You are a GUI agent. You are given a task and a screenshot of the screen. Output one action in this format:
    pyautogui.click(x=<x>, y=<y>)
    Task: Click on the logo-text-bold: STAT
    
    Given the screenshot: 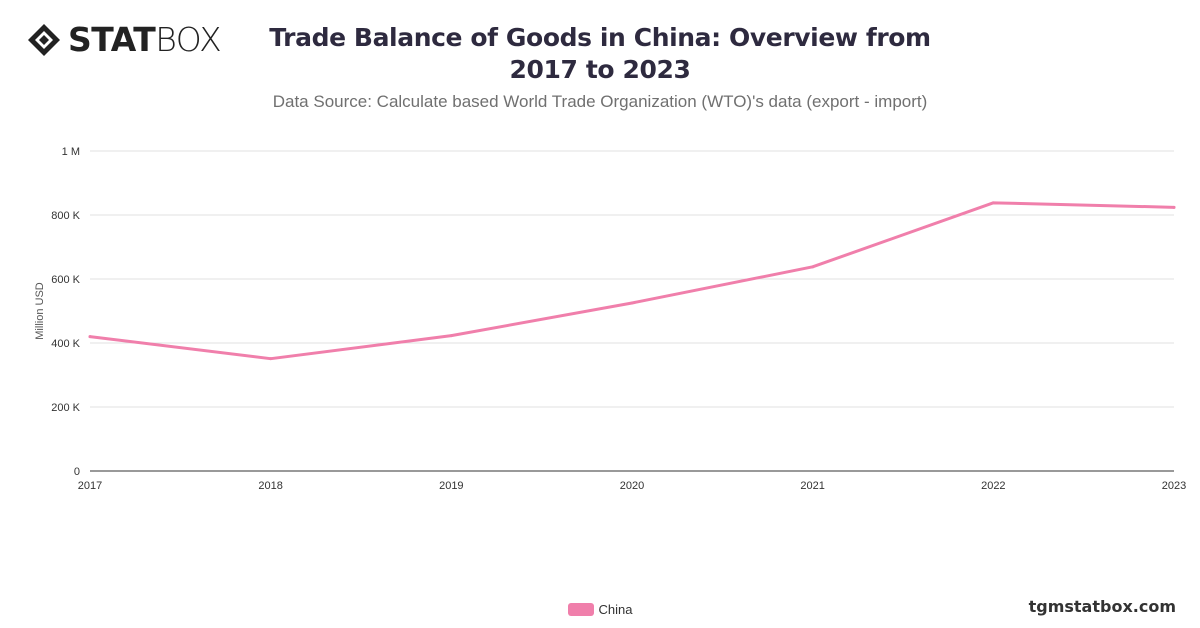 What is the action you would take?
    pyautogui.click(x=112, y=39)
    